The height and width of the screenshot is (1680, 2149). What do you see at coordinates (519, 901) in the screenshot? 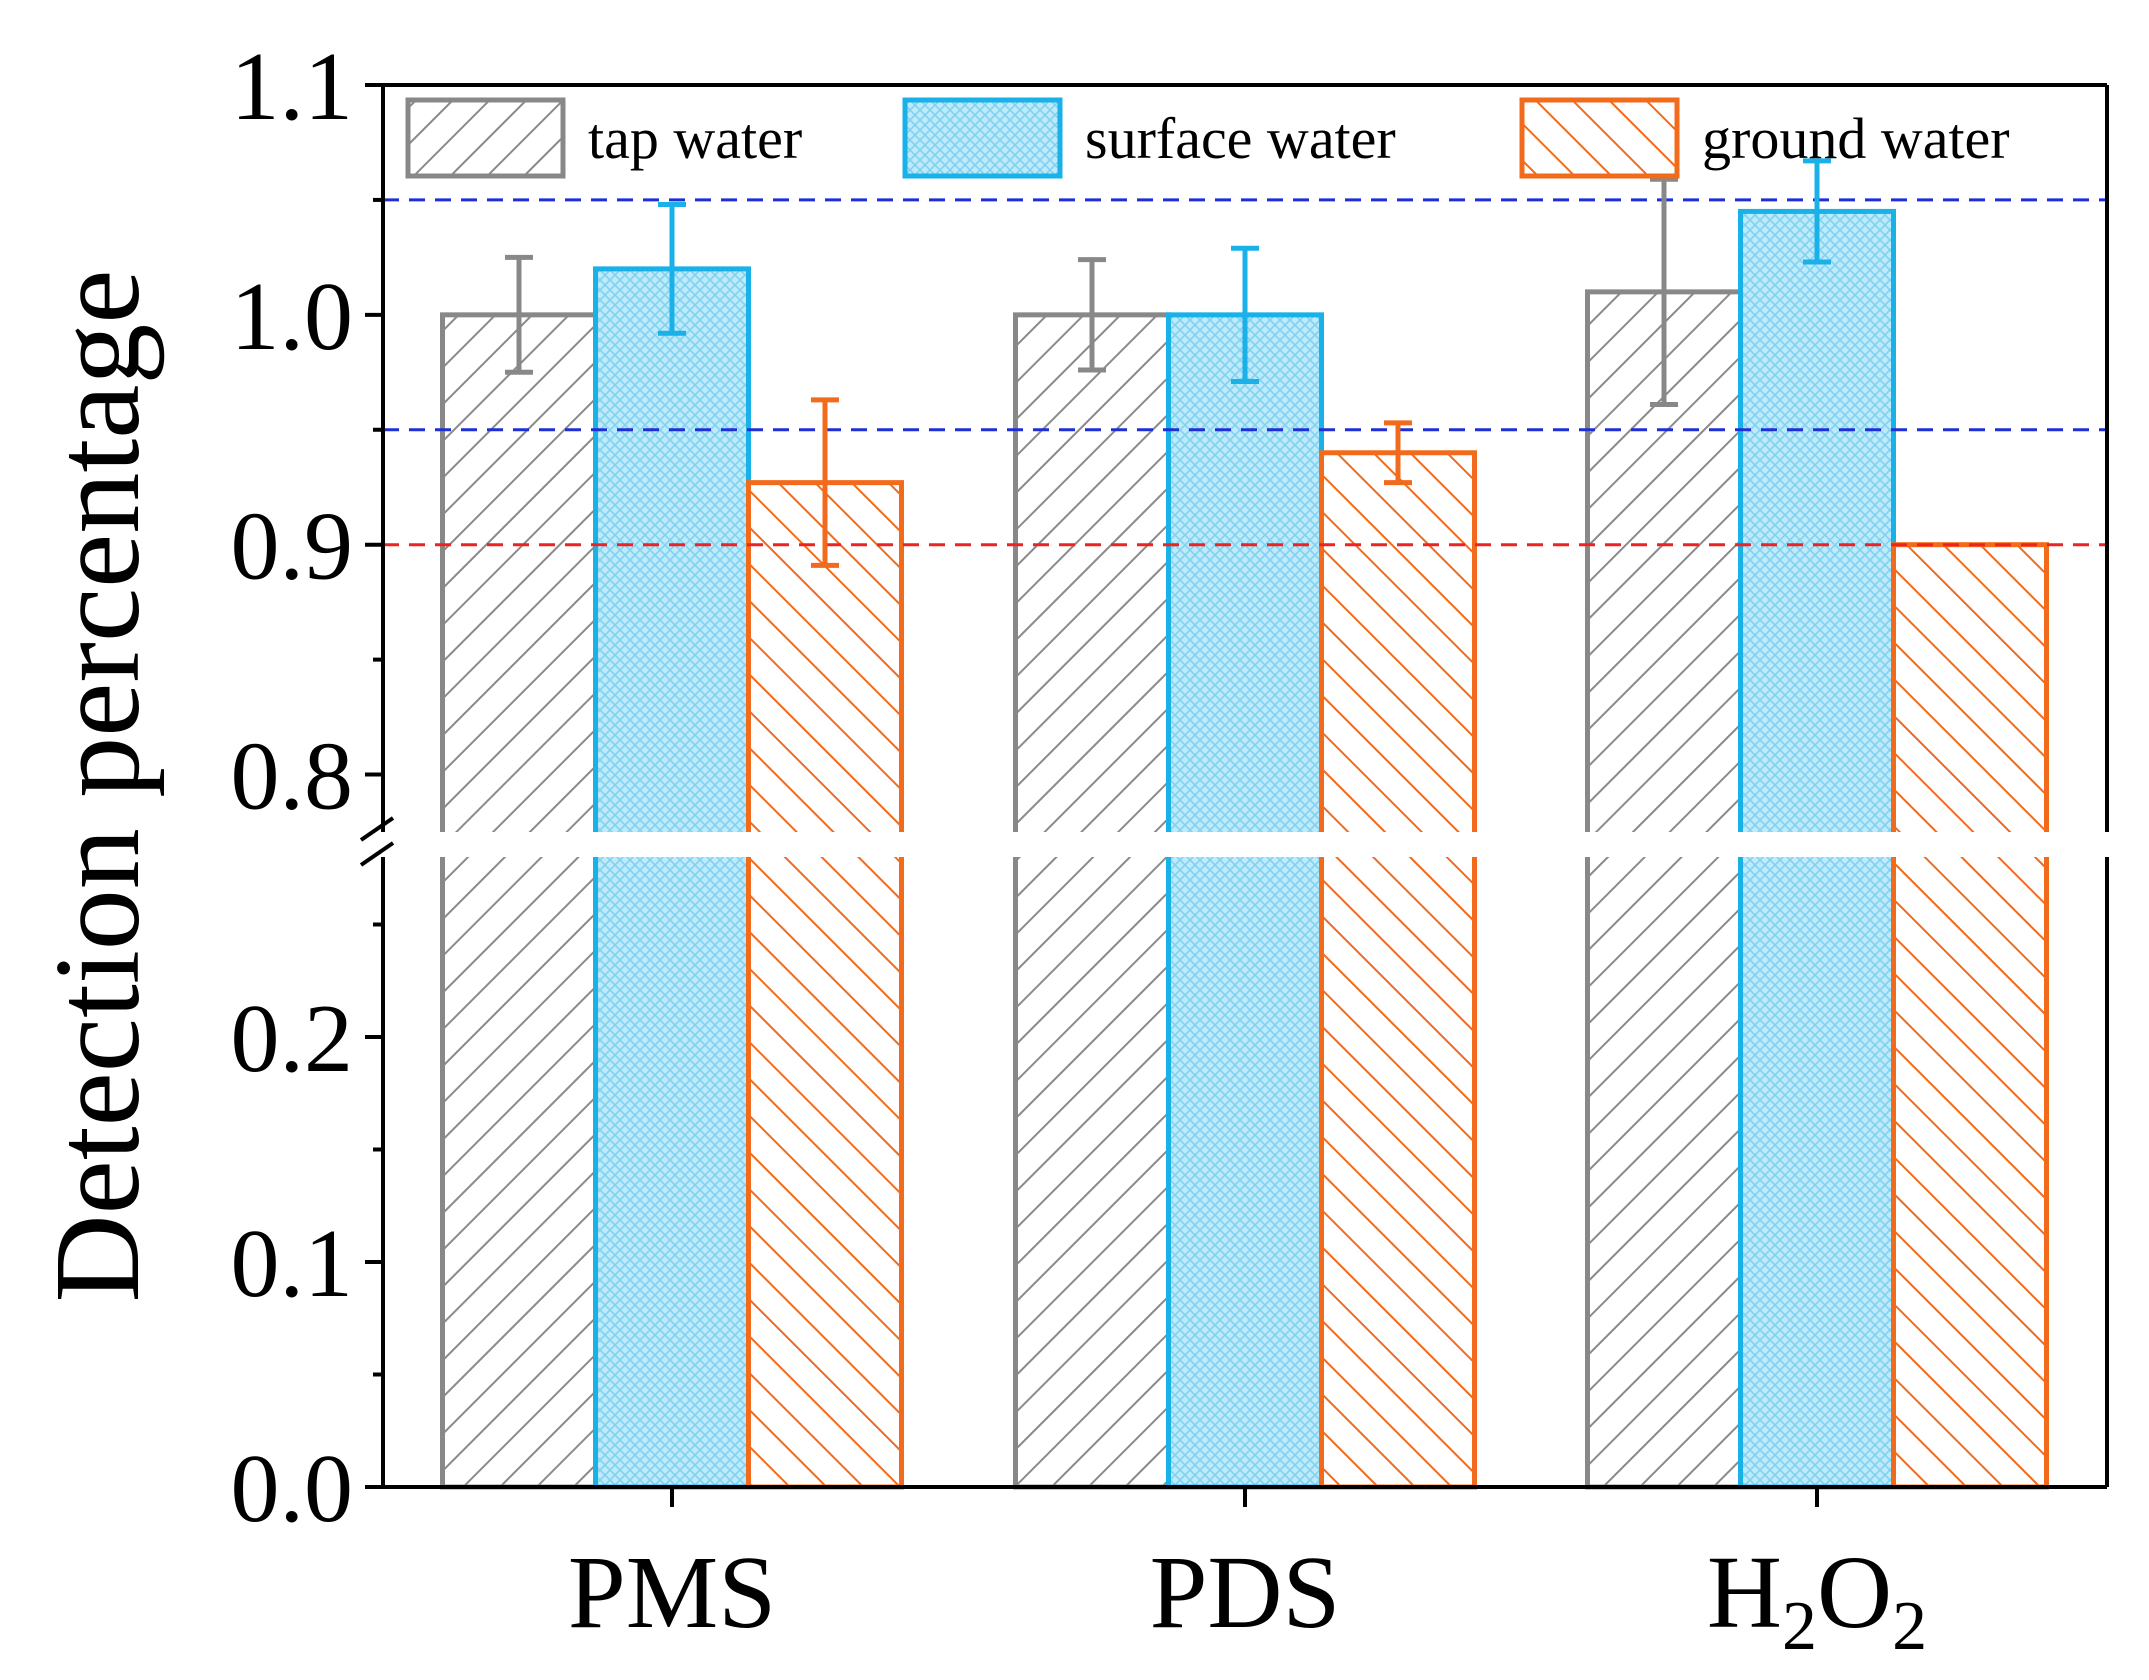
I see `bar-tap-water-pms` at bounding box center [519, 901].